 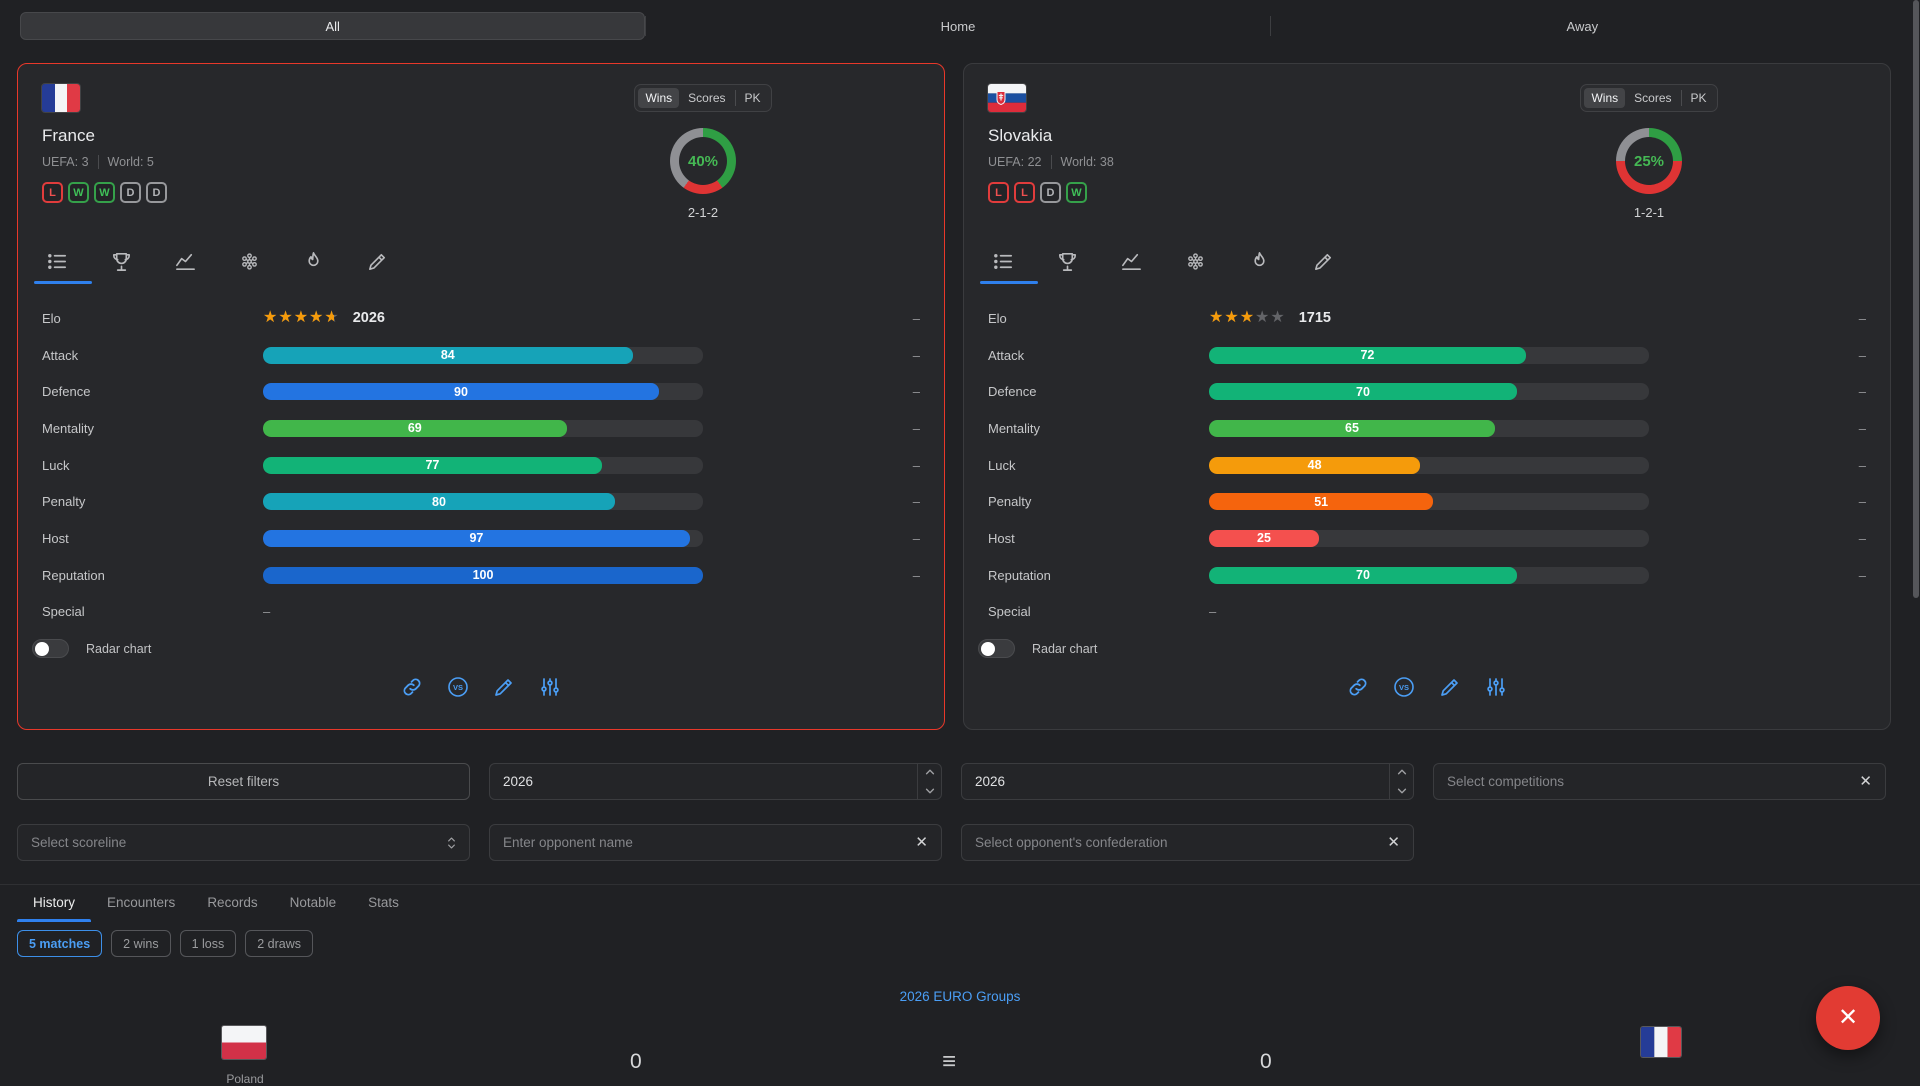 I want to click on stat-bar-track: 84, so click(x=483, y=355).